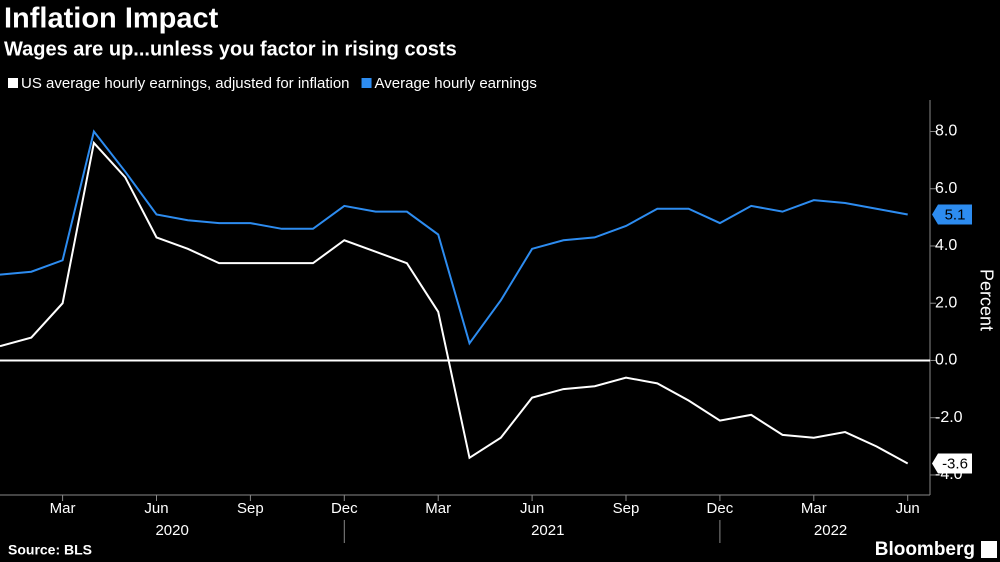 The width and height of the screenshot is (1000, 562). I want to click on source: Source: BLS, so click(50, 550).